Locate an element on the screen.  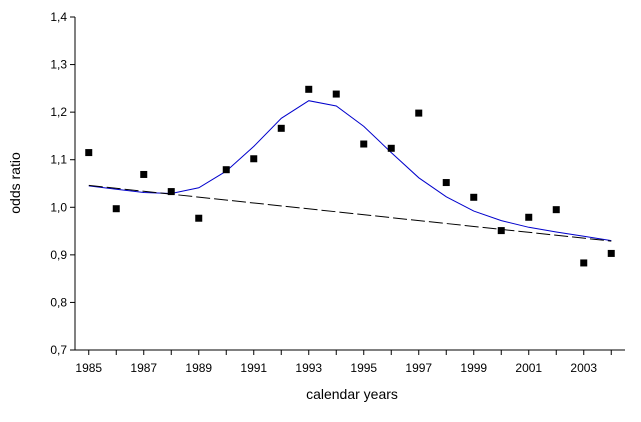
y-axis-ticks: 0,7 0,8 0,9 1,0 1,1 1,2 1,3 1,4 is located at coordinates (62, 183).